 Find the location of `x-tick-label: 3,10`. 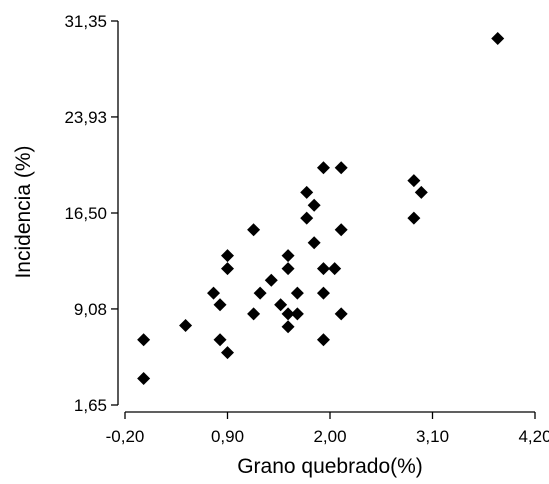

x-tick-label: 3,10 is located at coordinates (432, 436).